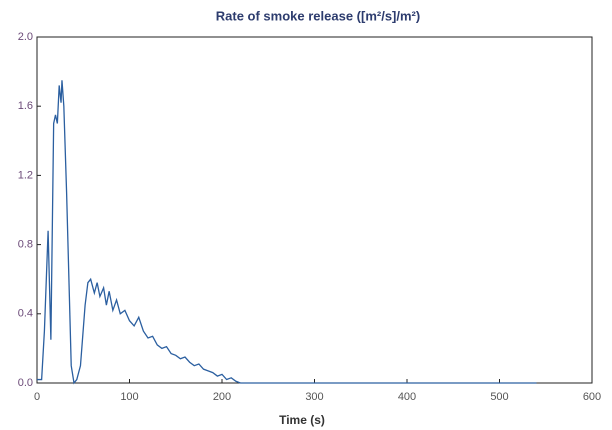 The image size is (612, 430). Describe the element at coordinates (25, 175) in the screenshot. I see `y-tick-label: 1.2` at that location.